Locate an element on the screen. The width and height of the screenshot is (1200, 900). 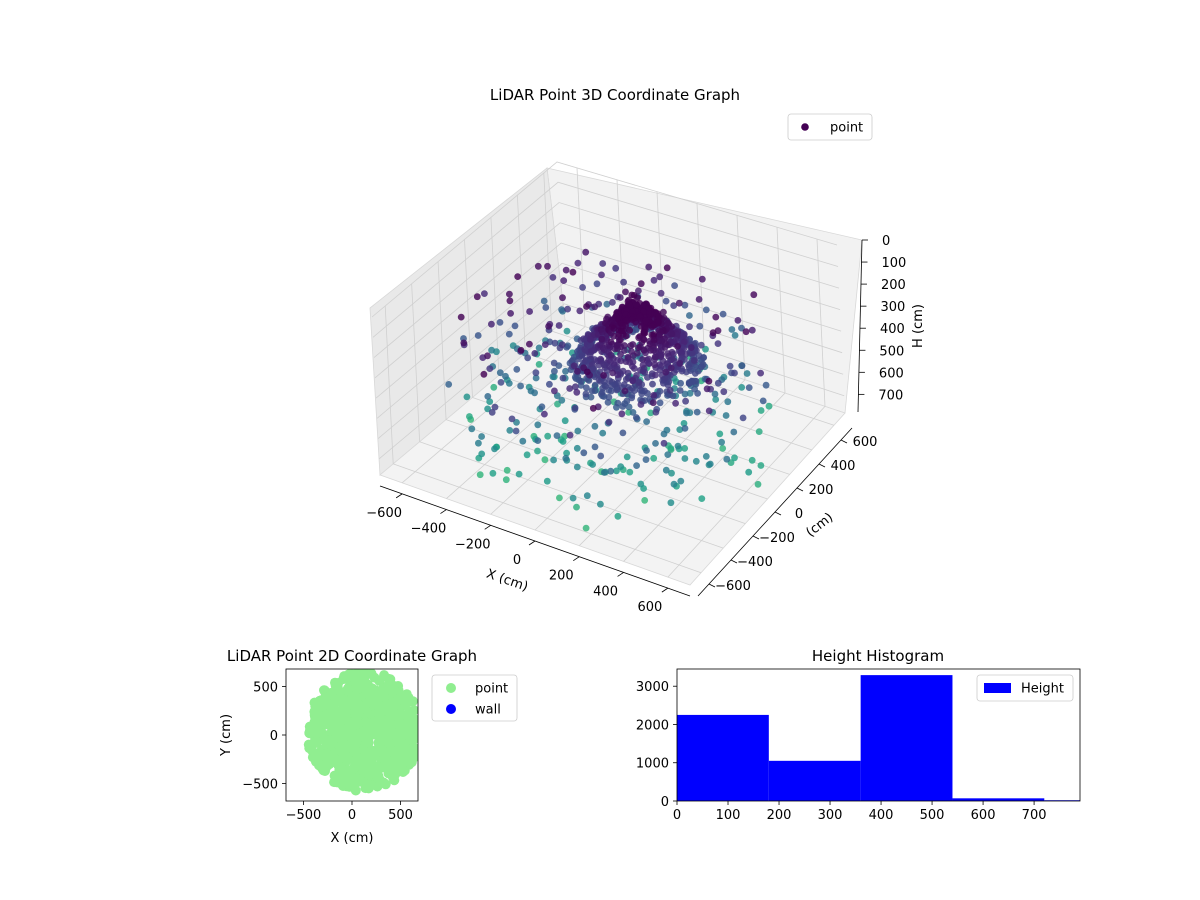
y-tick-label: −600 is located at coordinates (733, 586).